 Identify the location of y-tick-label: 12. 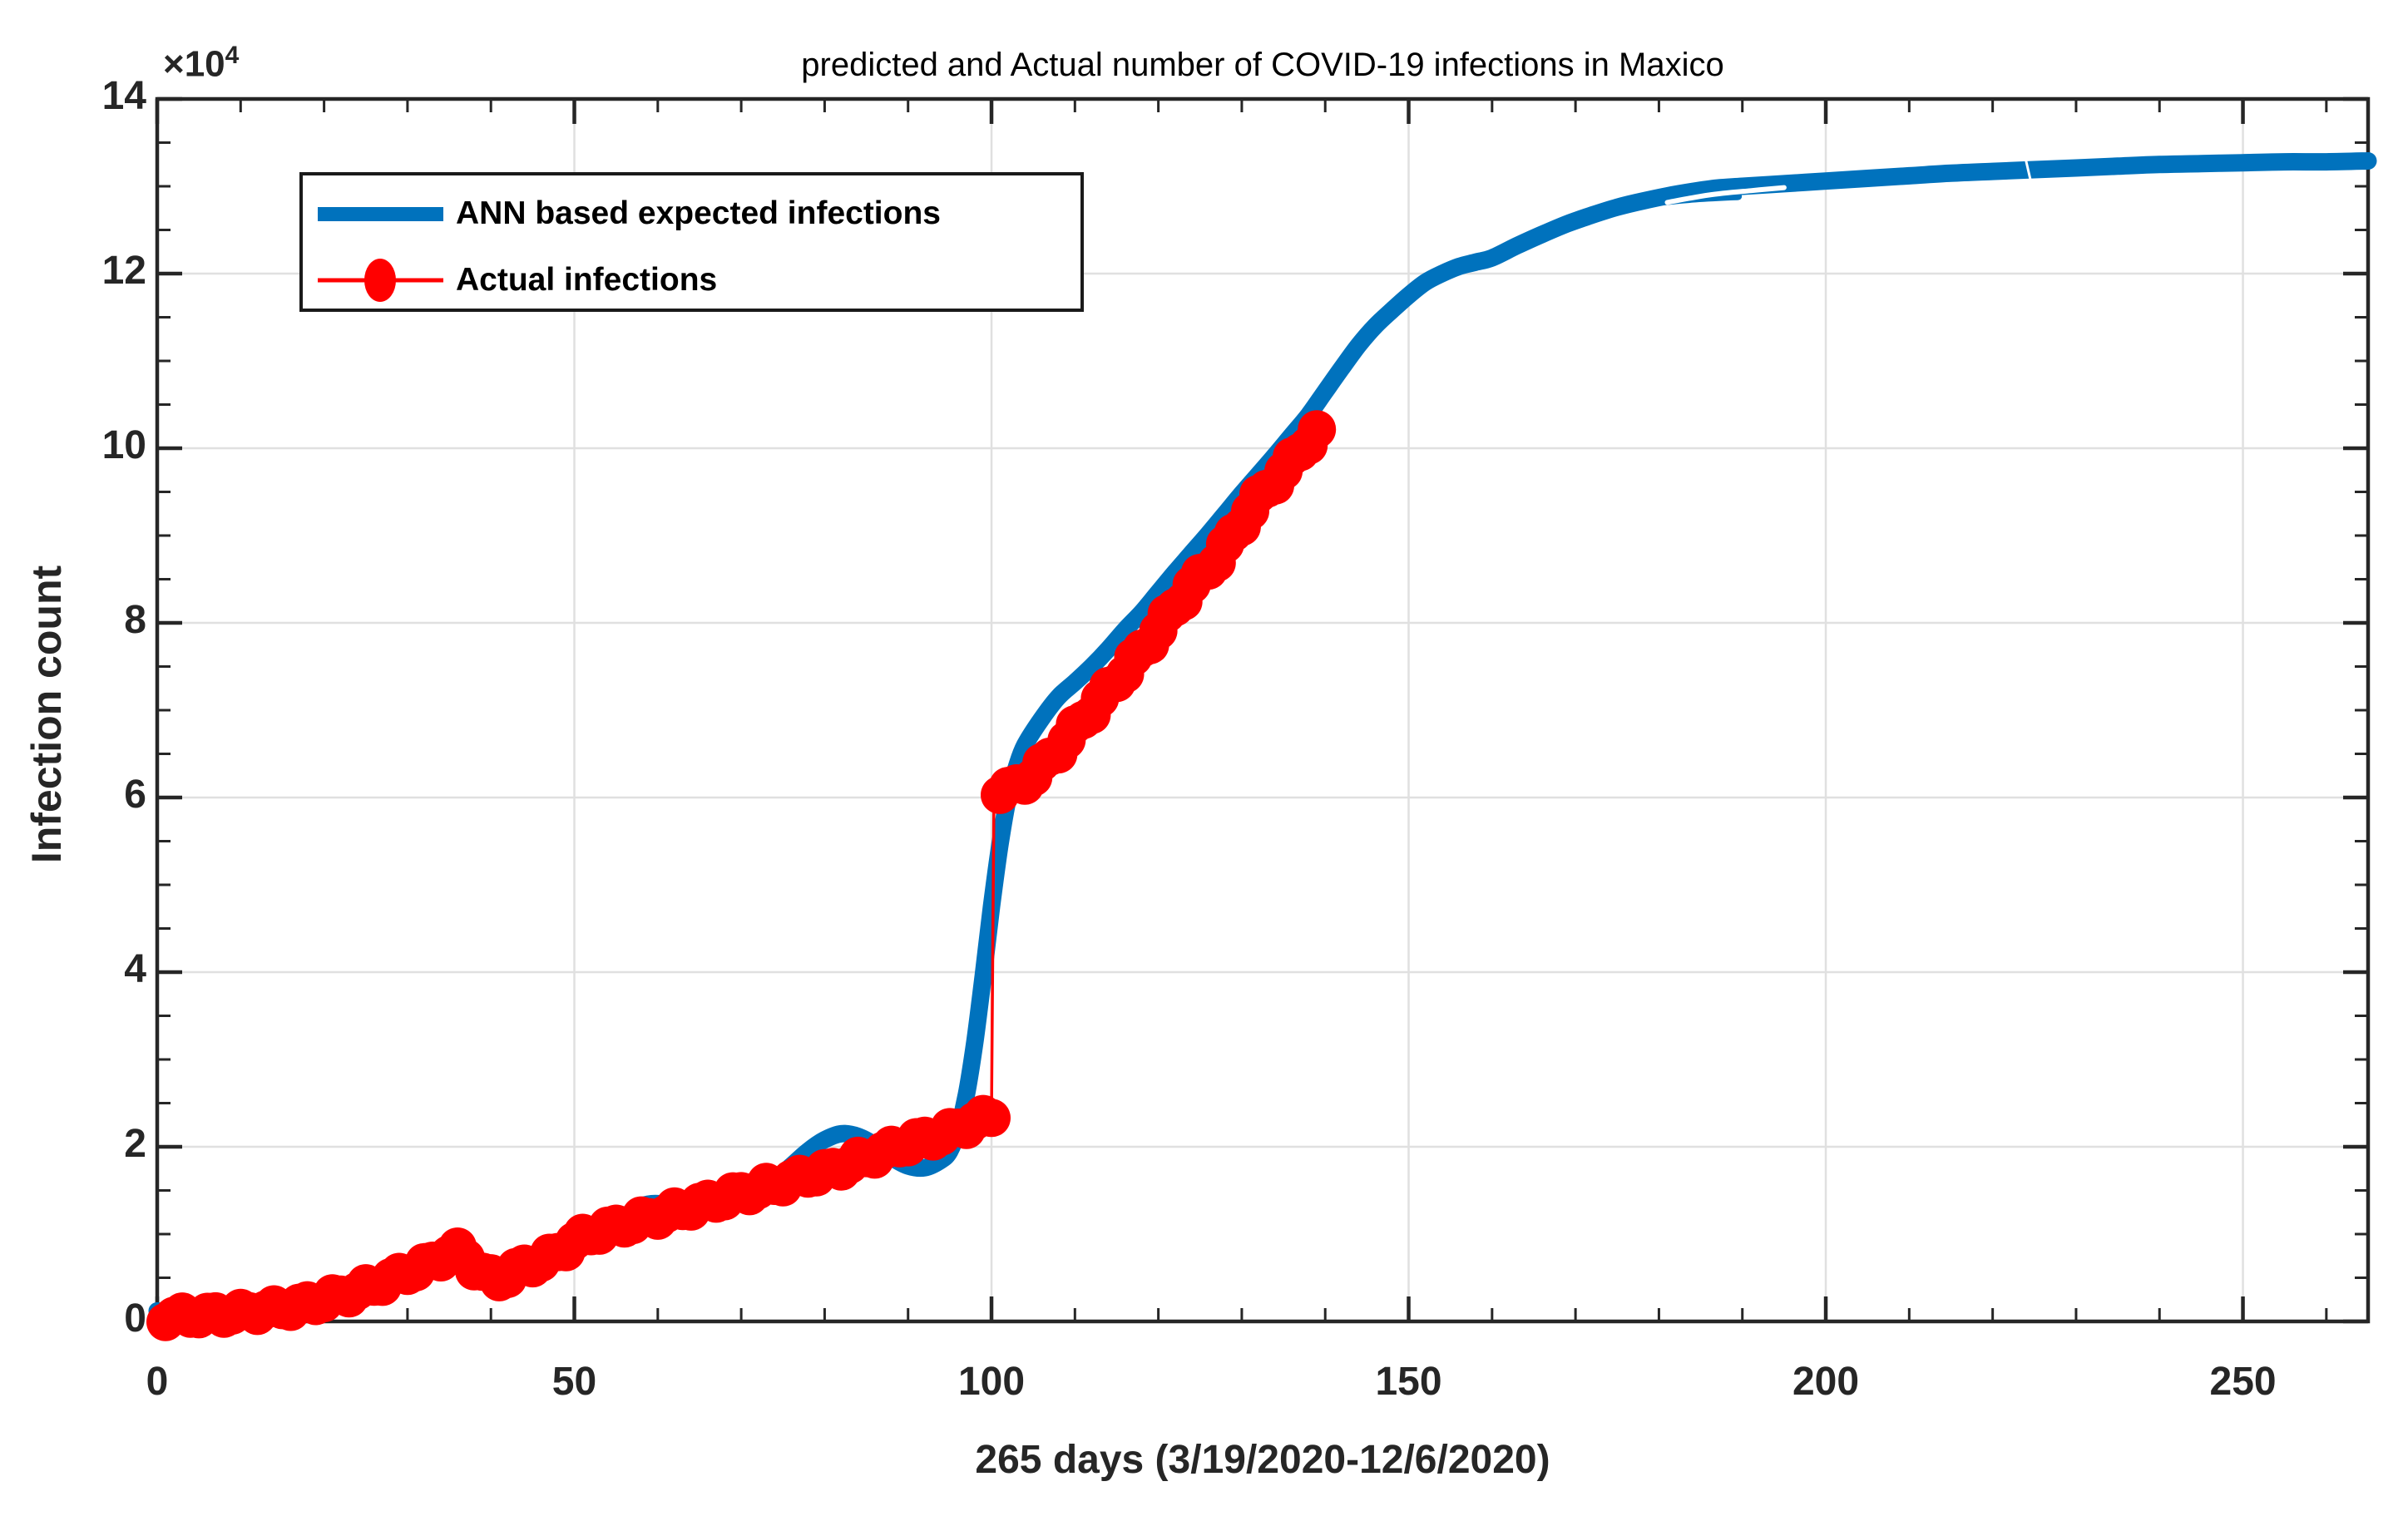
(123, 271).